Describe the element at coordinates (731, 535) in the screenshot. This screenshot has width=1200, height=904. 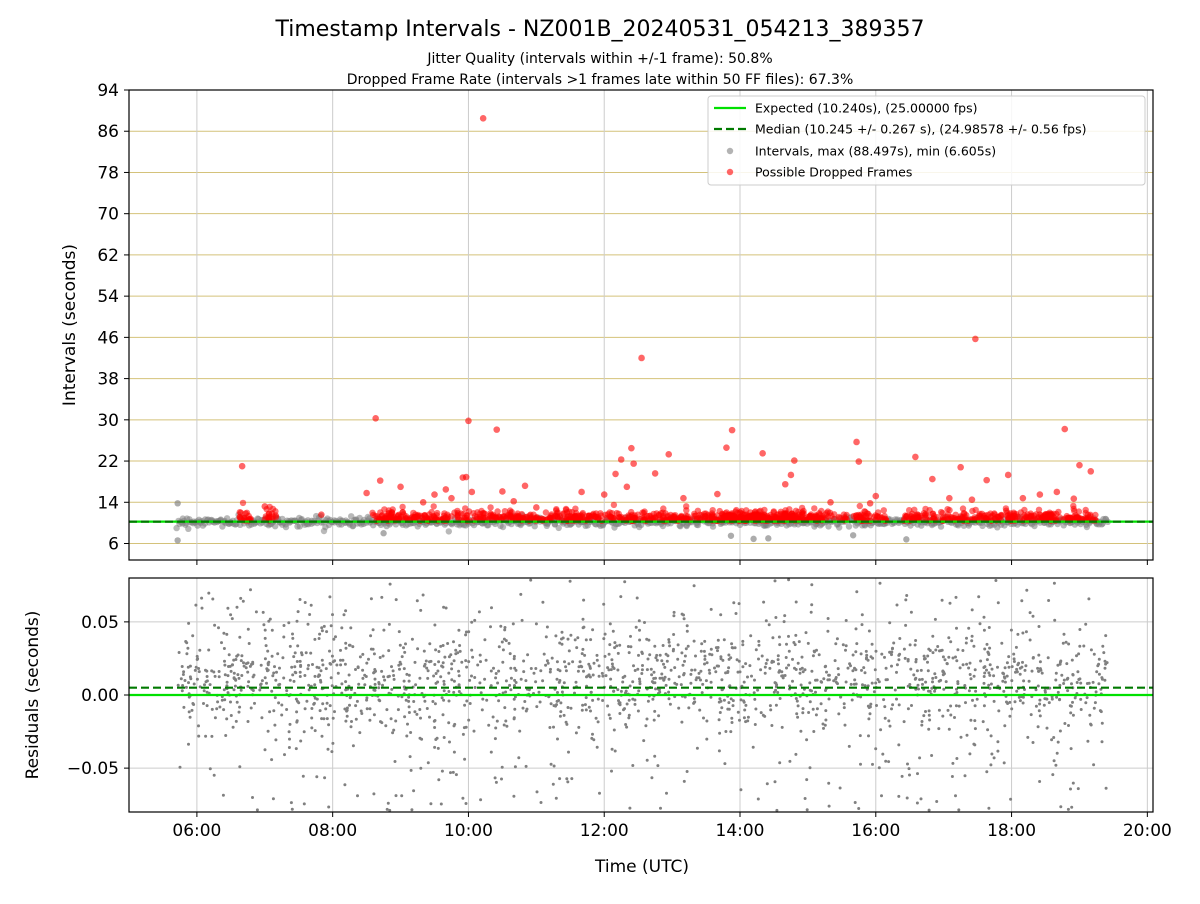
I see `interval-point` at that location.